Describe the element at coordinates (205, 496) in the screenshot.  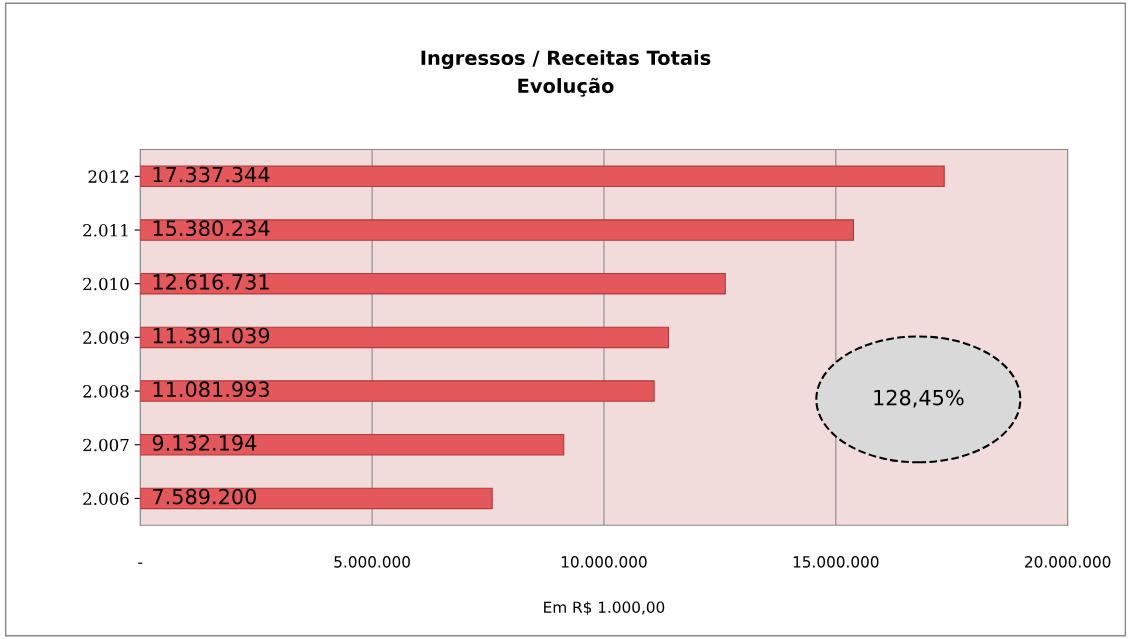
I see `data-label: 7.589.200` at that location.